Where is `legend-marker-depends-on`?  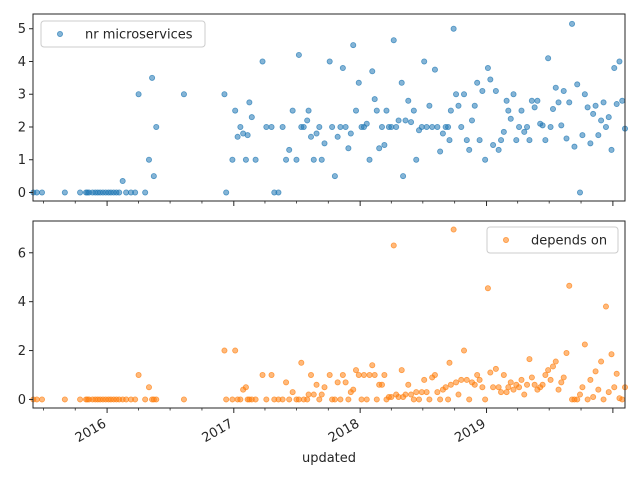 legend-marker-depends-on is located at coordinates (505, 239).